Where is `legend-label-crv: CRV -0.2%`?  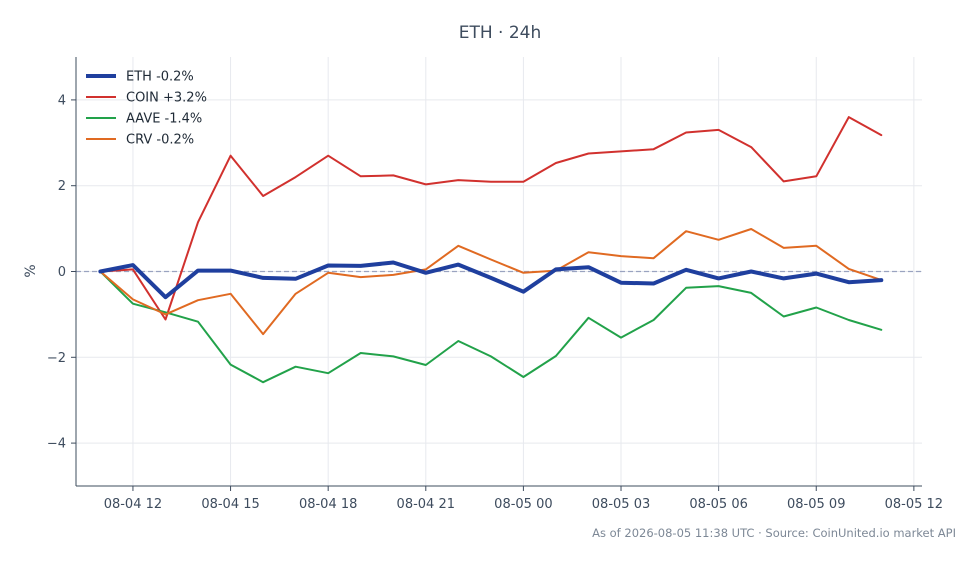
legend-label-crv: CRV -0.2% is located at coordinates (160, 140).